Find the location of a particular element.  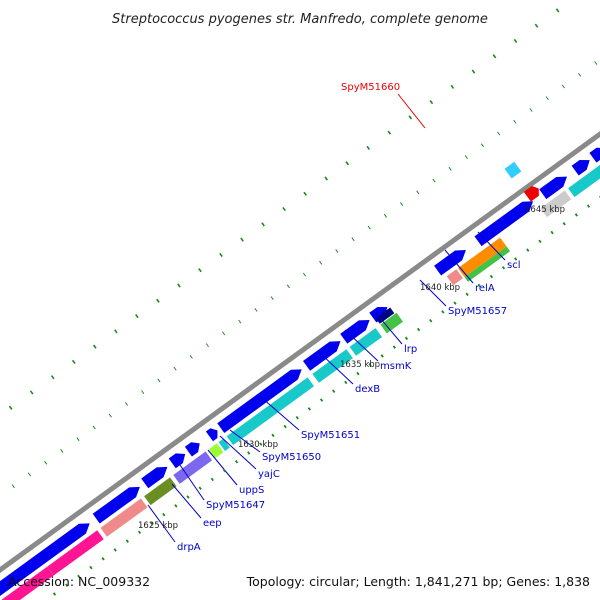

feature-magenta is located at coordinates (75, 553).